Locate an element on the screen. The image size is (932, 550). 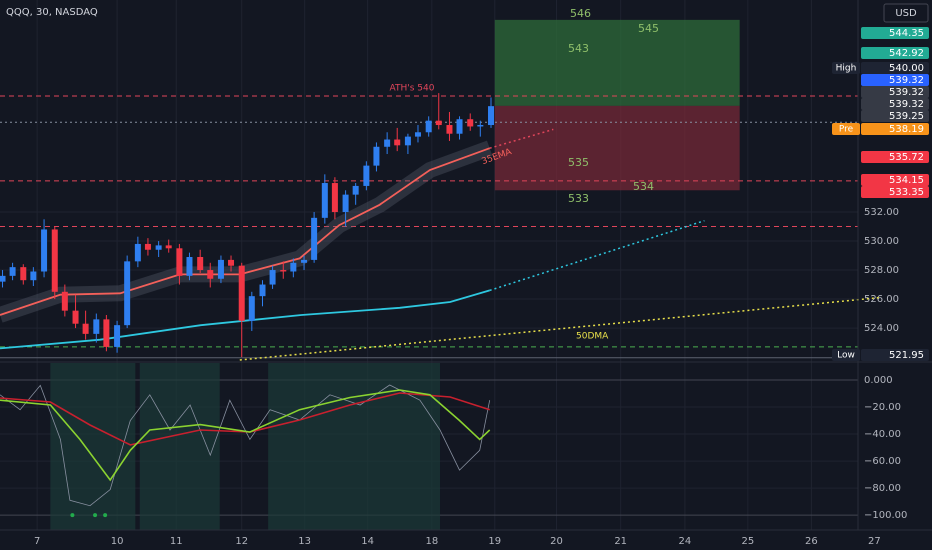
box-label: 545 is located at coordinates (648, 28).